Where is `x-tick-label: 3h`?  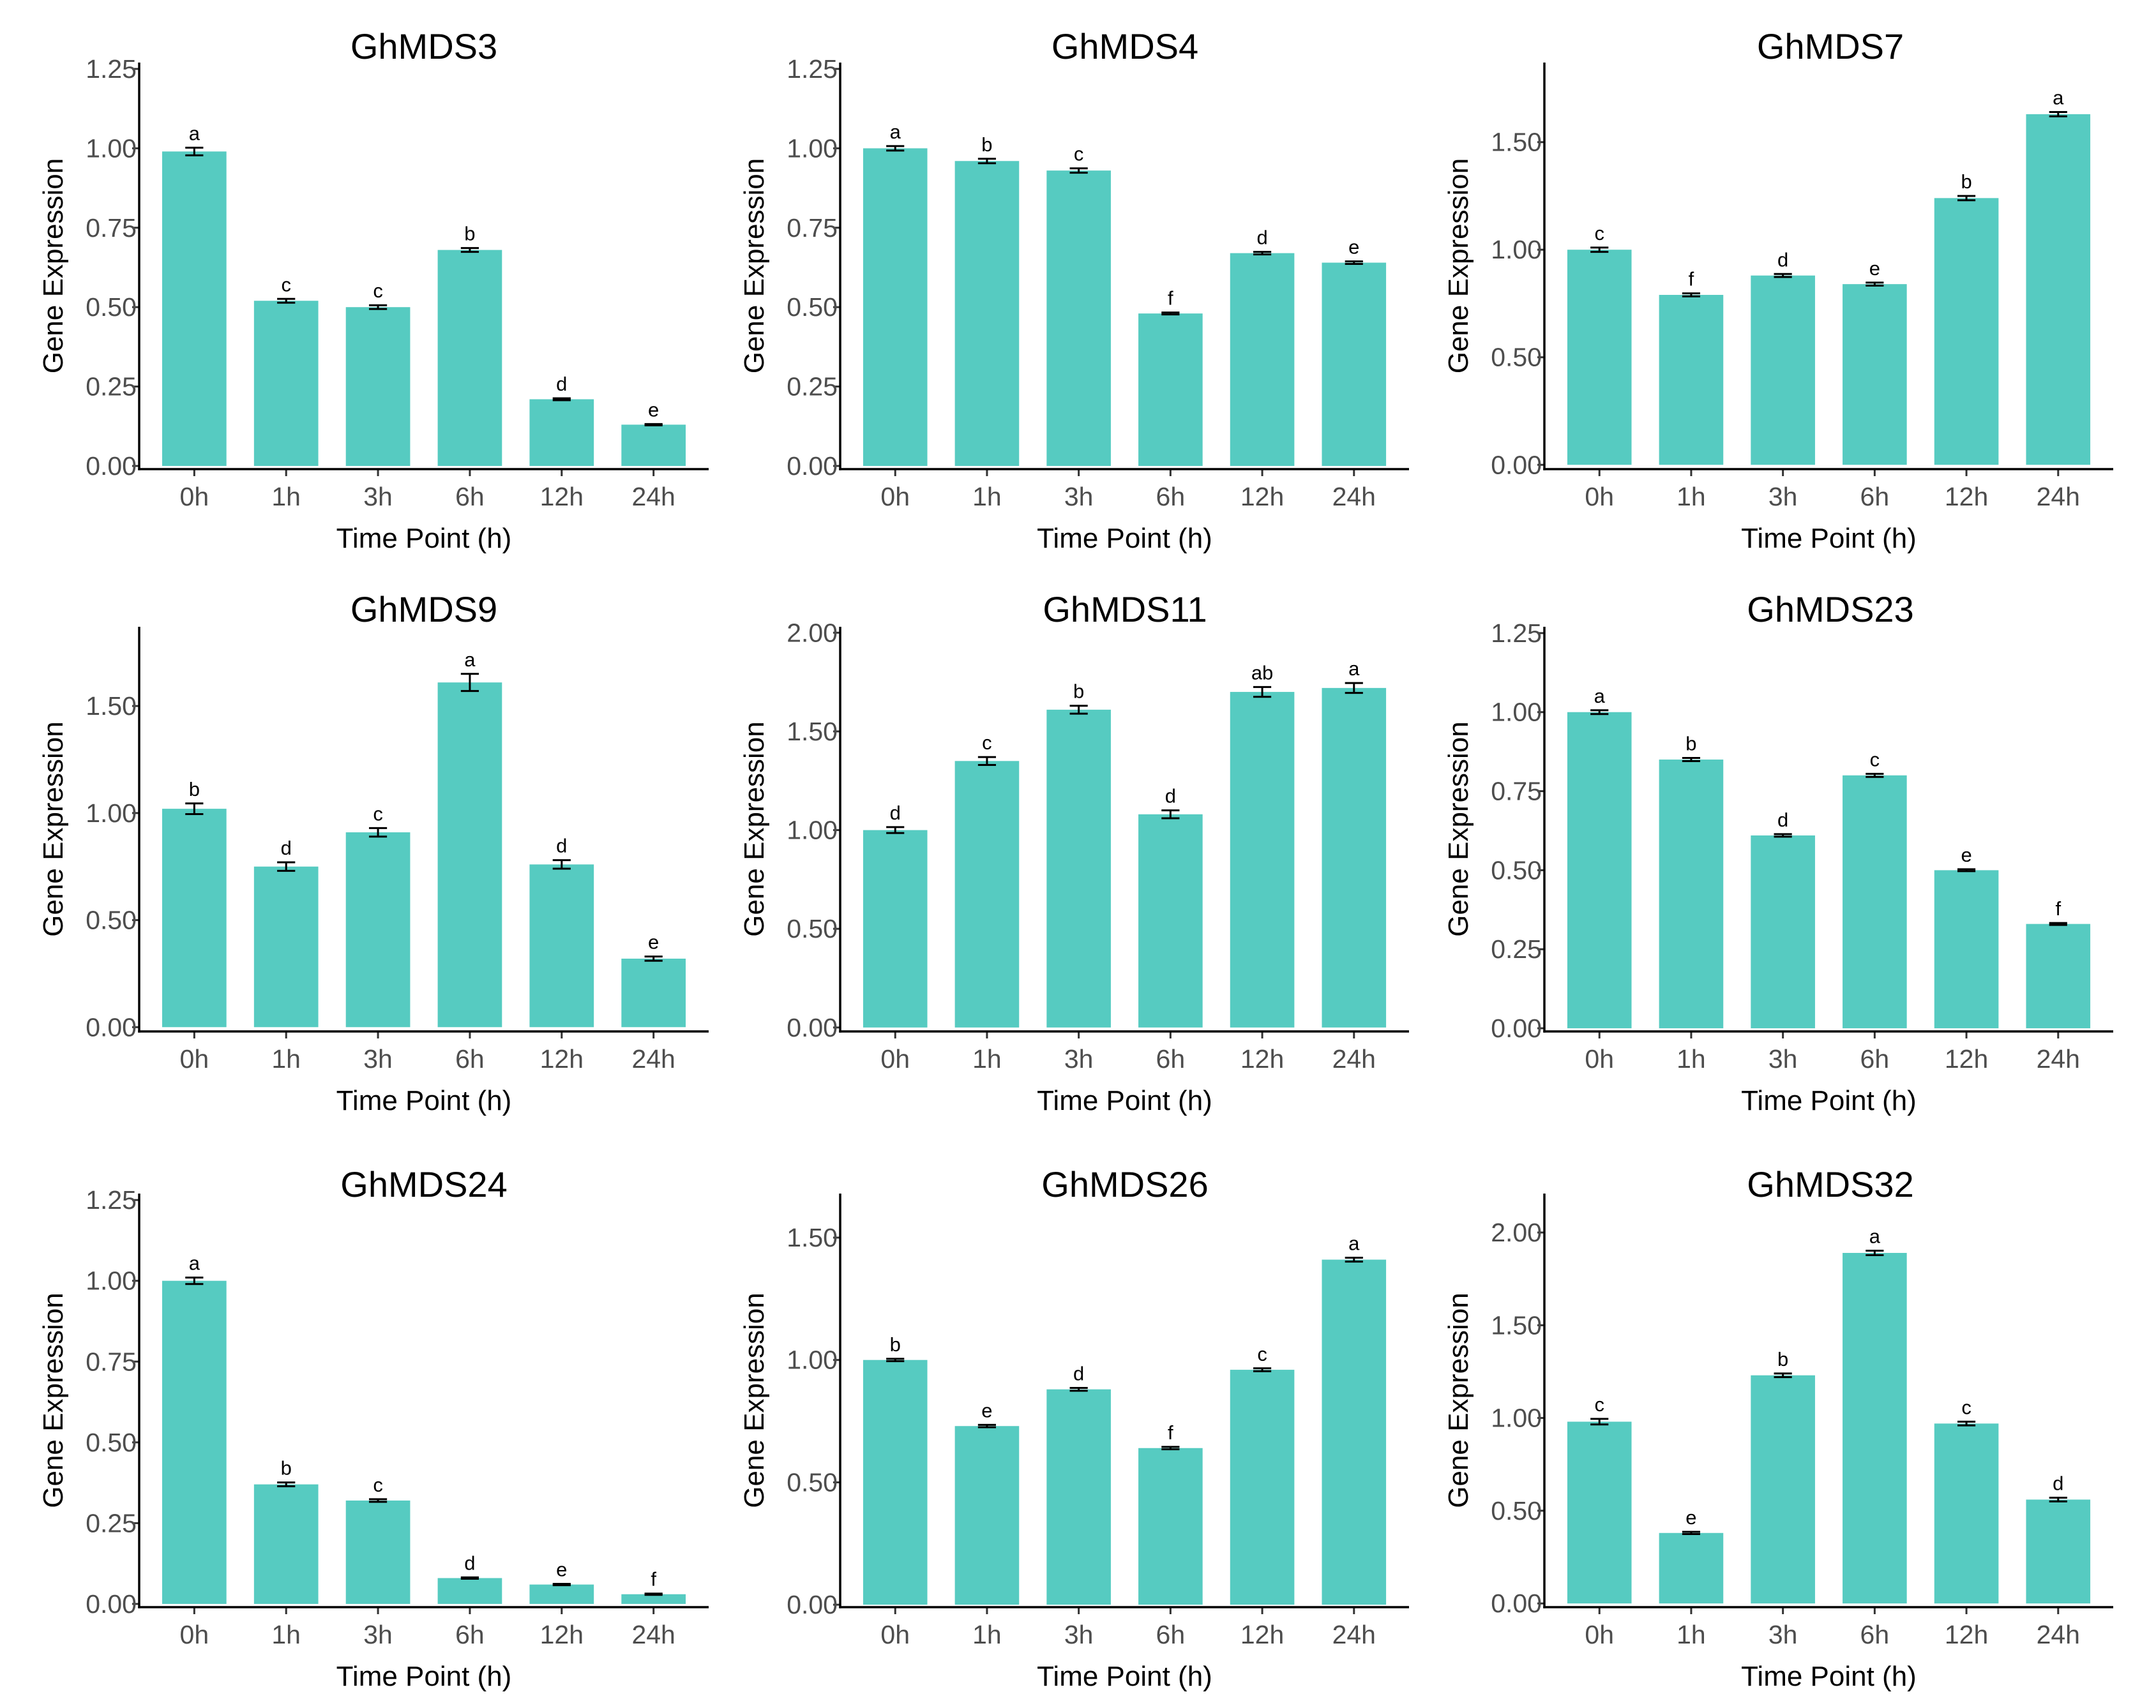
x-tick-label: 3h is located at coordinates (1079, 497).